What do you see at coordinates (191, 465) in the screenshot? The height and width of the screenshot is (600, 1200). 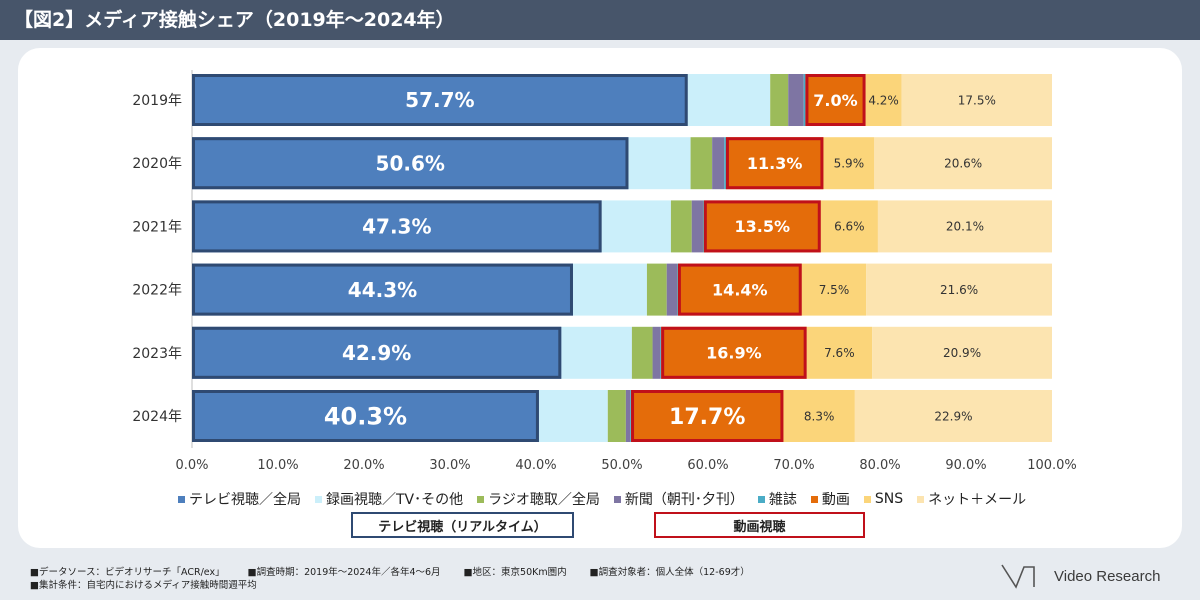 I see `x-tick-label: 0.0%` at bounding box center [191, 465].